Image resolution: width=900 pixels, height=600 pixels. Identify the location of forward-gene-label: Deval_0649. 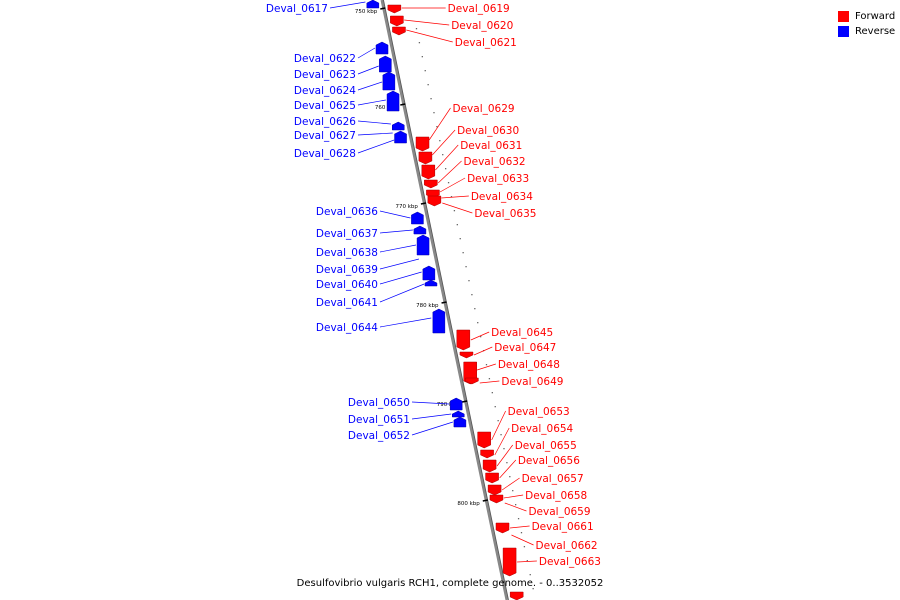
(532, 382).